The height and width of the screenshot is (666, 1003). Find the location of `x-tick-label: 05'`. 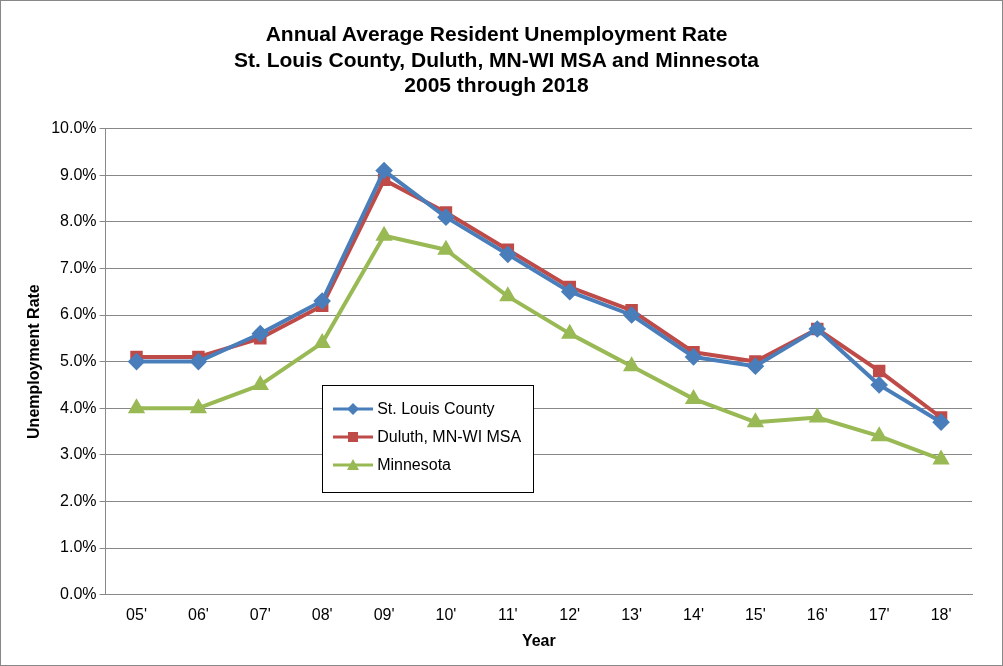

x-tick-label: 05' is located at coordinates (136, 614).